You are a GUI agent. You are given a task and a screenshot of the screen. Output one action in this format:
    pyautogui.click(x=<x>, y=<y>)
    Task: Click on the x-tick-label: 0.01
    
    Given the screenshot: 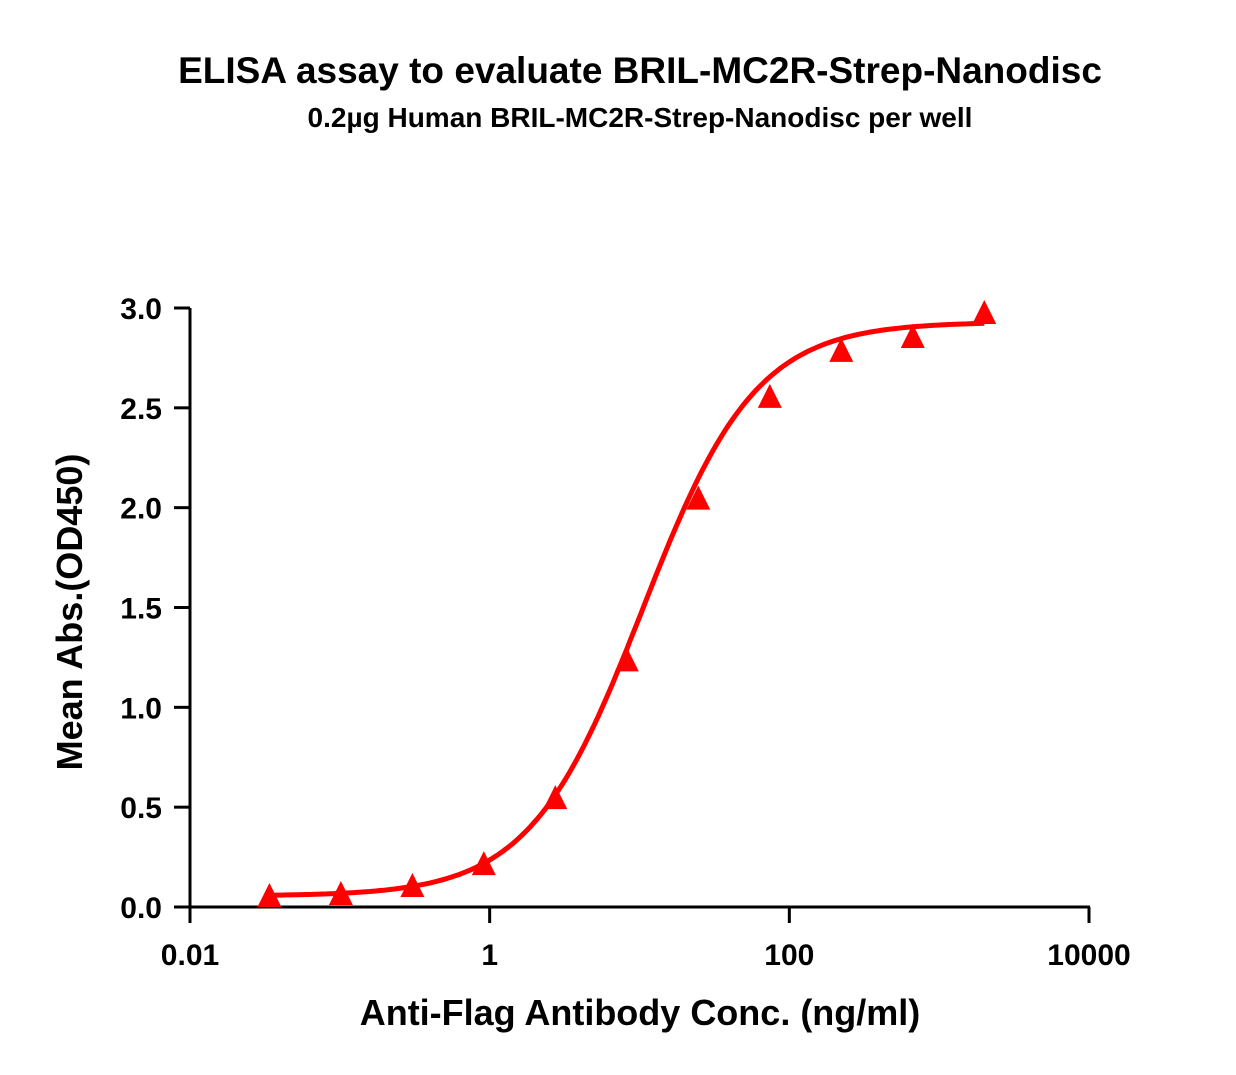 What is the action you would take?
    pyautogui.click(x=190, y=955)
    